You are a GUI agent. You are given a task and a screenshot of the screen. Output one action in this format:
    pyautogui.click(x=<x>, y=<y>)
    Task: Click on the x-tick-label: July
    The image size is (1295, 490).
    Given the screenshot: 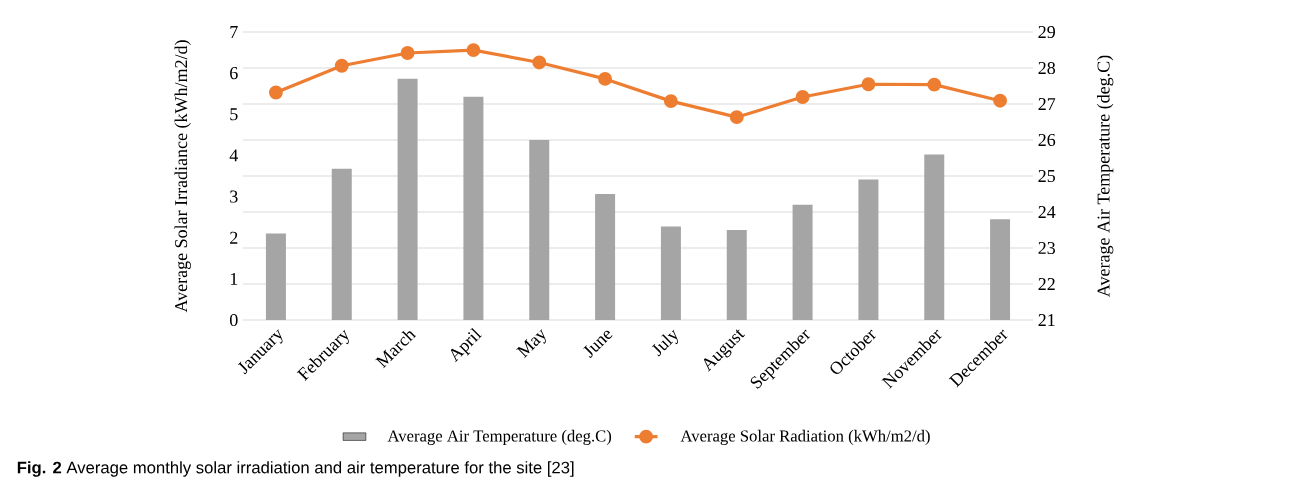 What is the action you would take?
    pyautogui.click(x=665, y=343)
    